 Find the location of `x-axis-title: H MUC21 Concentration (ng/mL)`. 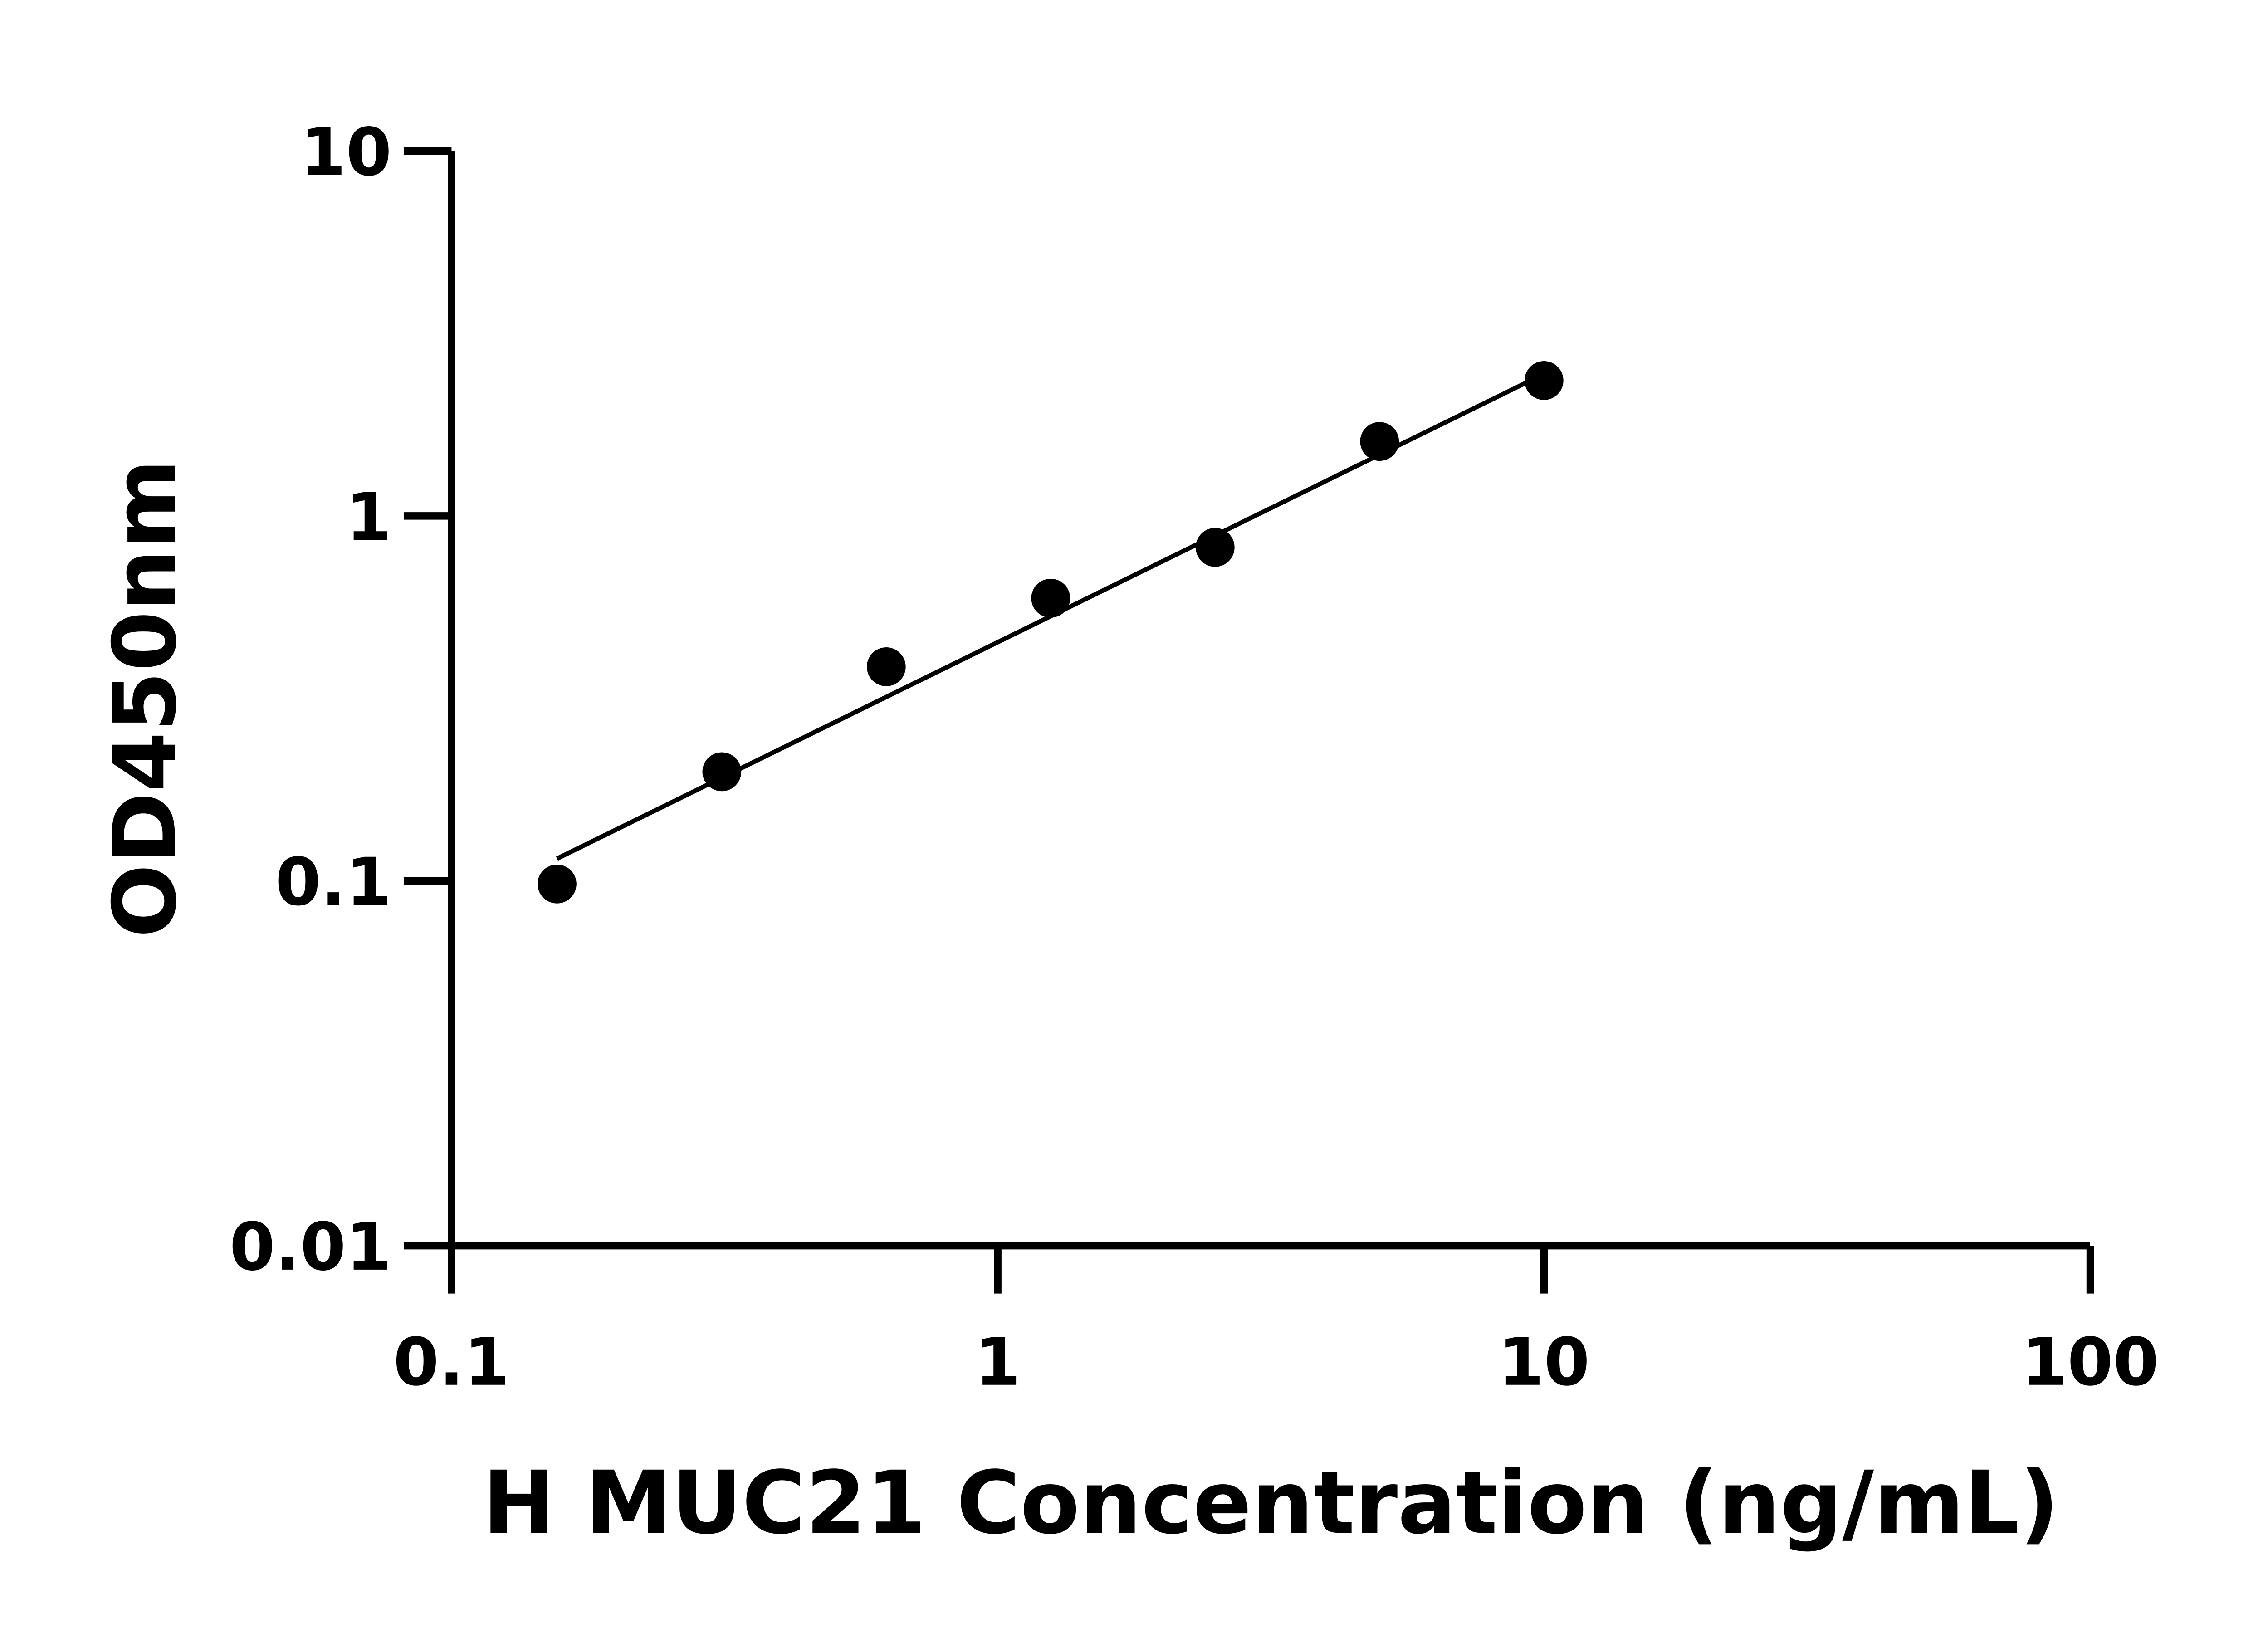

x-axis-title: H MUC21 Concentration (ng/mL) is located at coordinates (1271, 1503).